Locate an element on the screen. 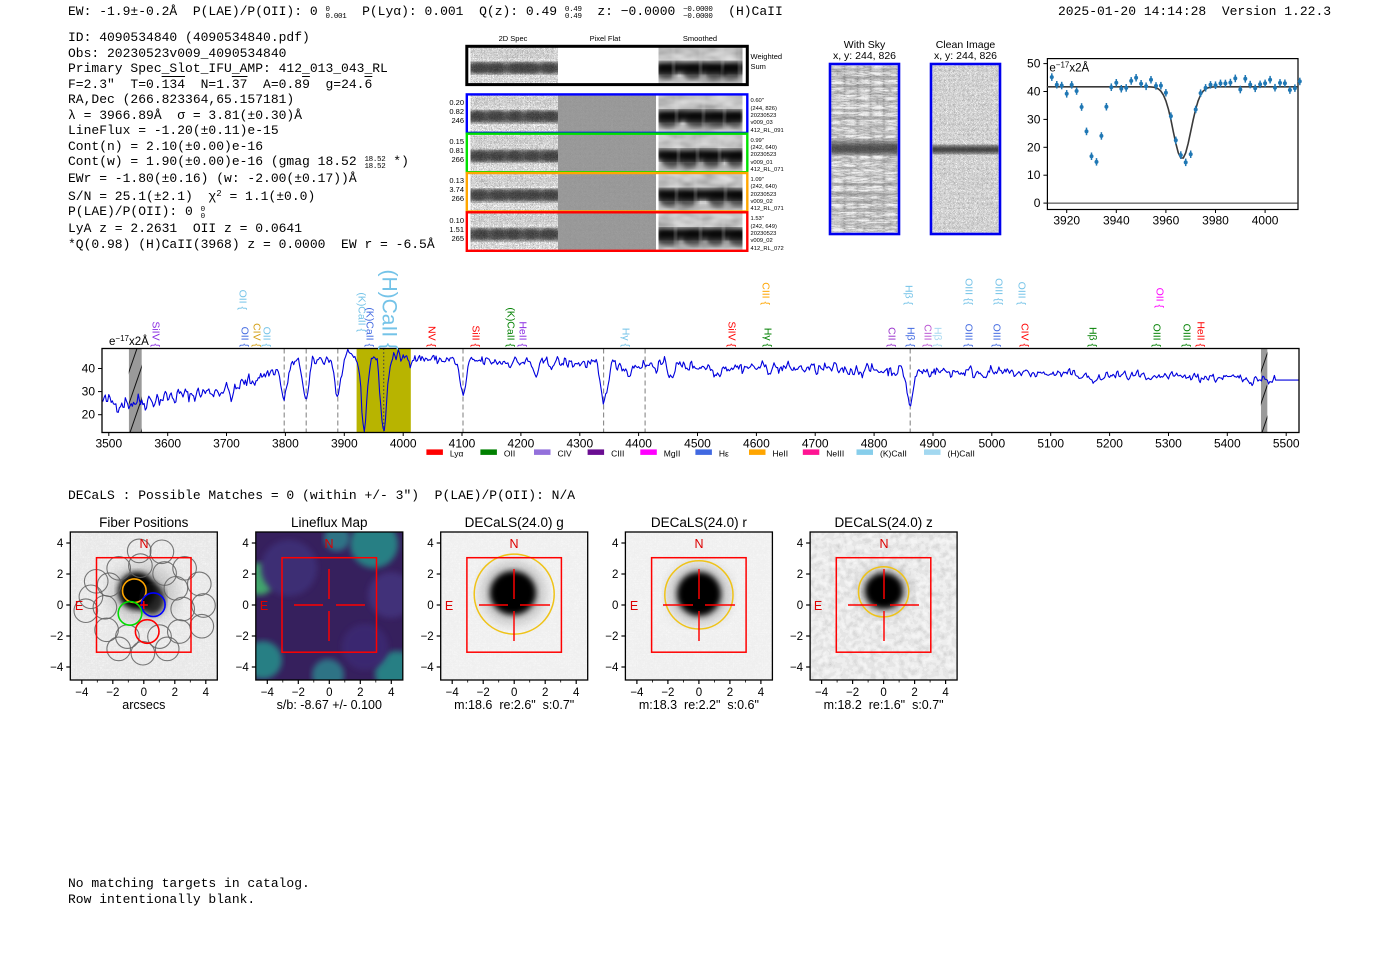 The height and width of the screenshot is (953, 1400). svg-text: 20230523 is located at coordinates (764, 155).